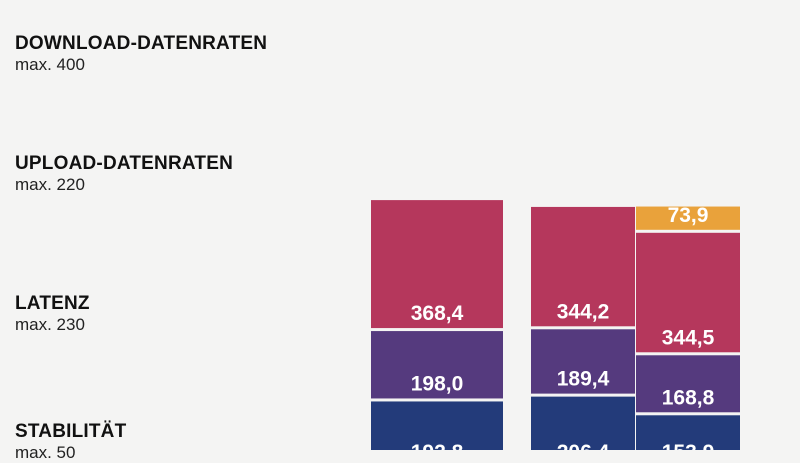 The image size is (800, 463). I want to click on bar-segment-stabilität-1, so click(437, 425).